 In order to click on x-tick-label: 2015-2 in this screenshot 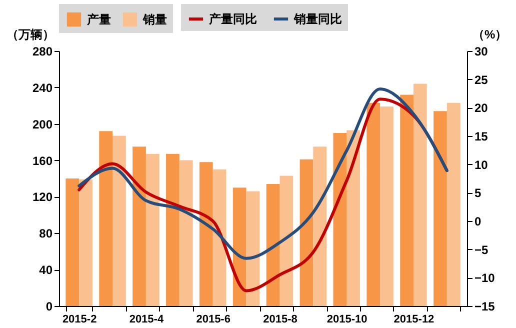, I will do `click(79, 320)`.